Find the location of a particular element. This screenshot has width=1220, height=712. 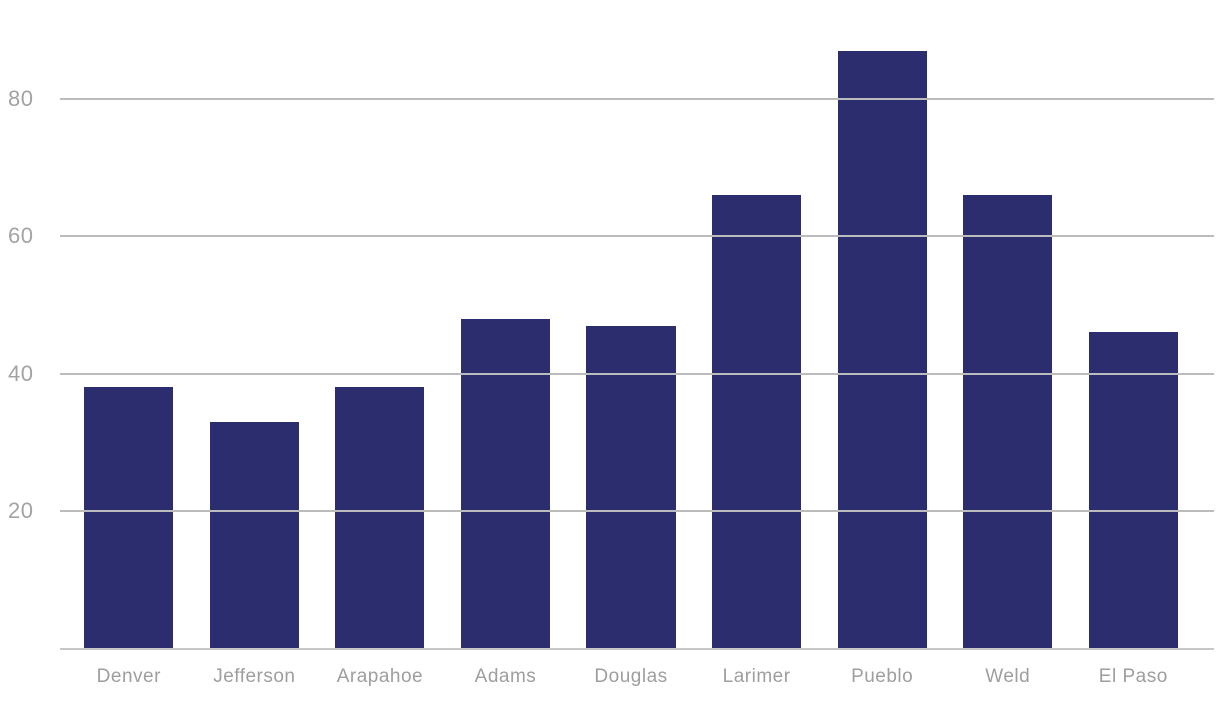

x-tick-label: El Paso is located at coordinates (1133, 676).